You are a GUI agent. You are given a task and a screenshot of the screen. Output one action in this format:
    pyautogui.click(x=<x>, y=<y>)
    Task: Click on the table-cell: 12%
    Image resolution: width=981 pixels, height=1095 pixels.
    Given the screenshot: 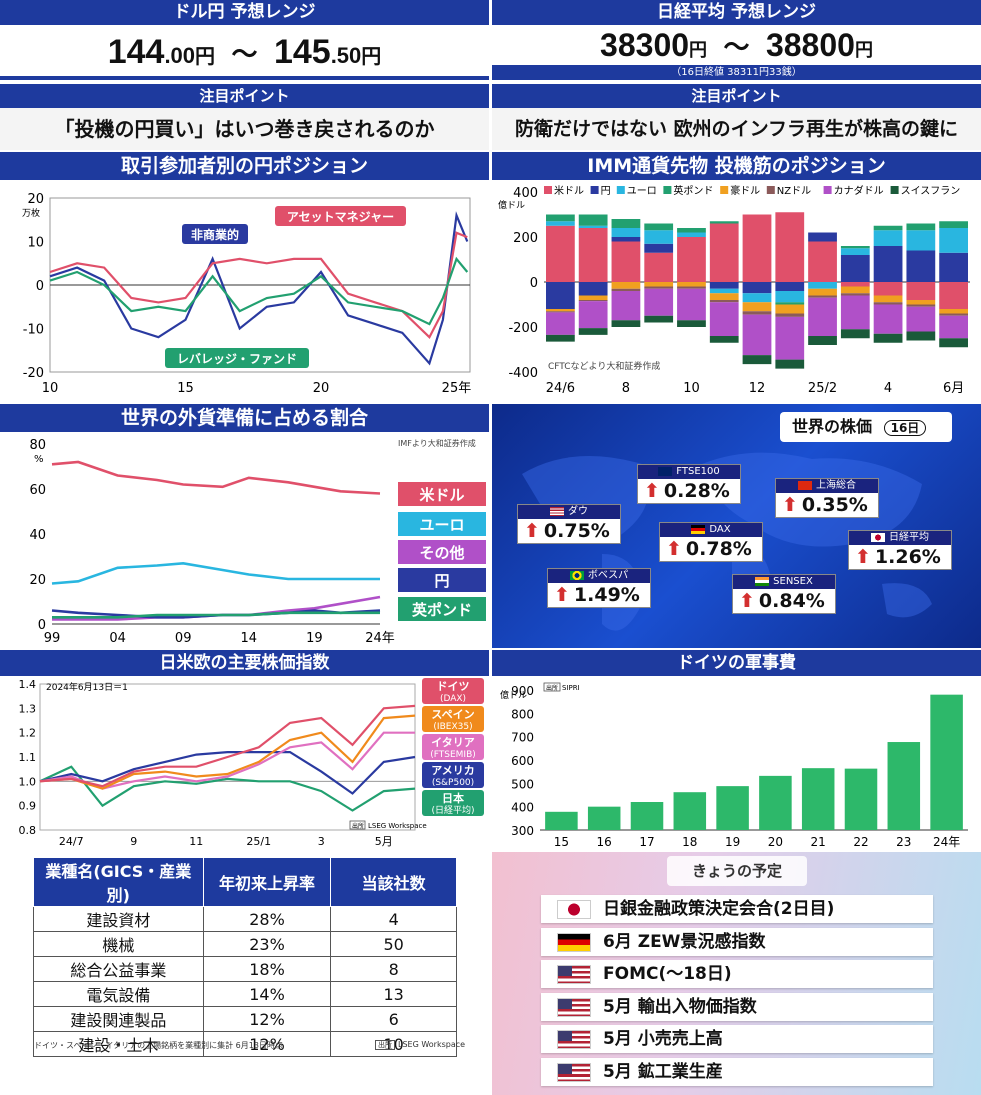 What is the action you would take?
    pyautogui.click(x=267, y=1044)
    